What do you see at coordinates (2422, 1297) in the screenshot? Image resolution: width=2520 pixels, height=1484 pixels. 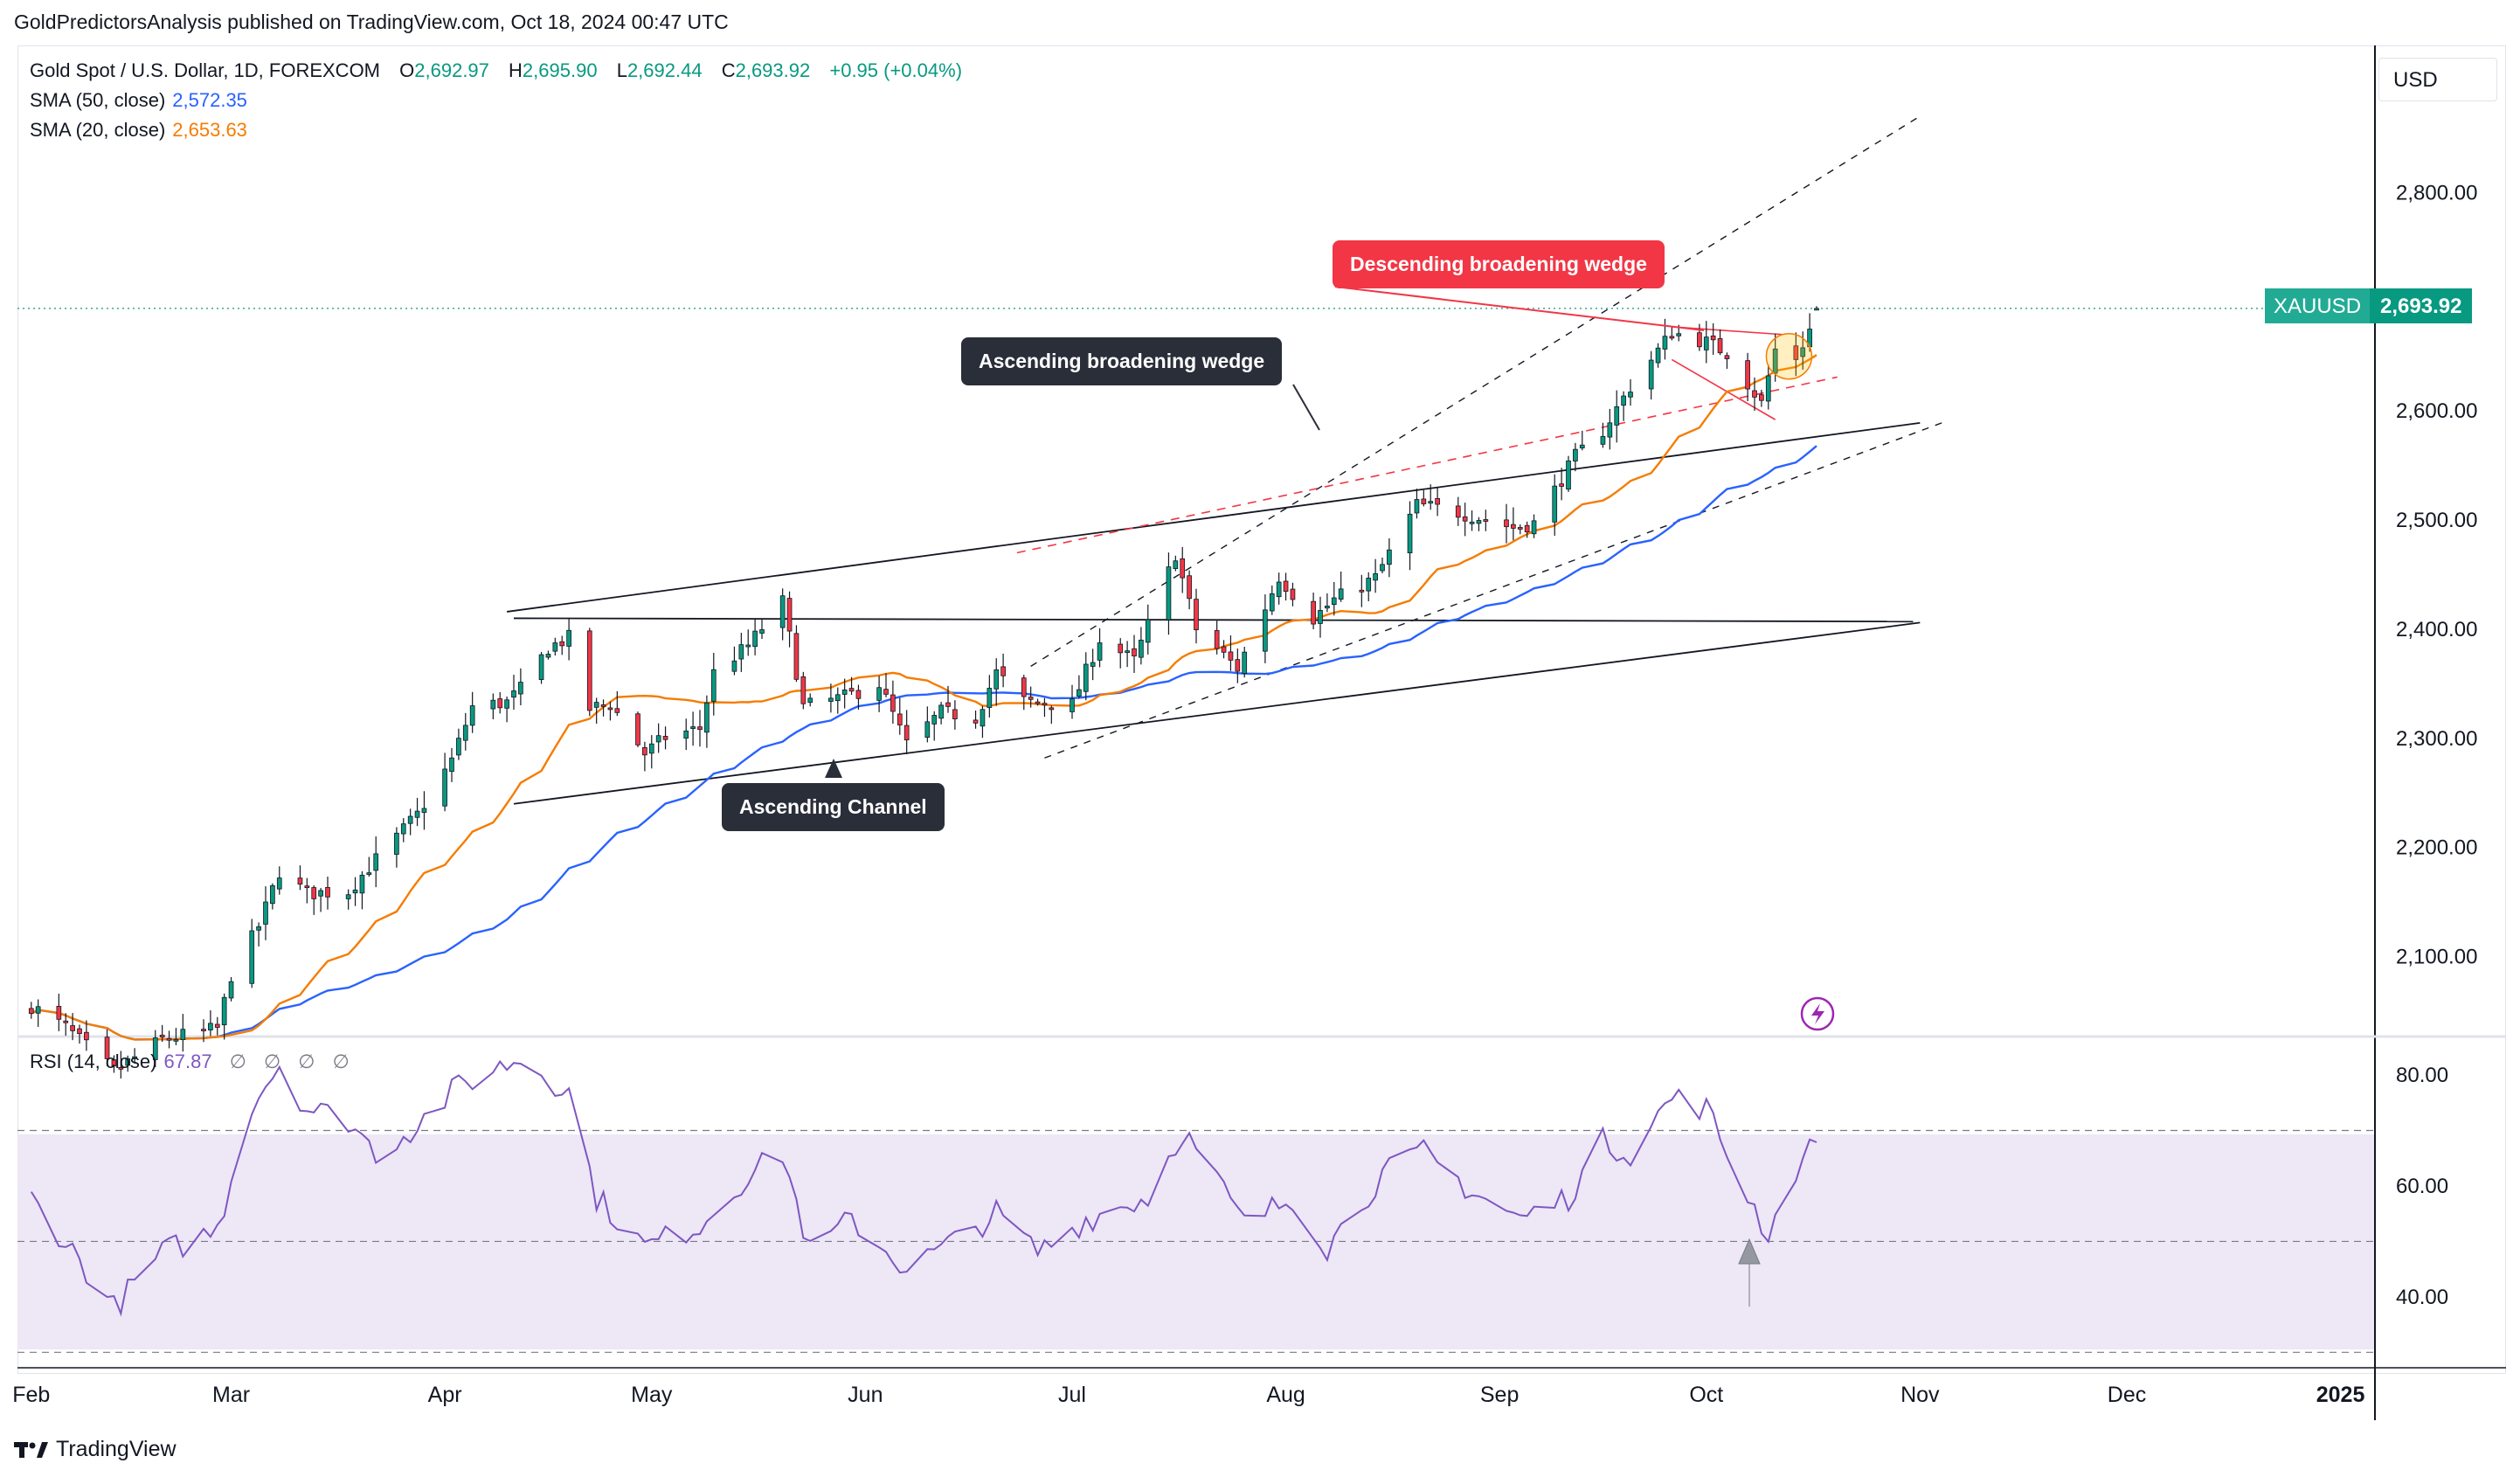 I see `rsi-tick-label: 40.00` at bounding box center [2422, 1297].